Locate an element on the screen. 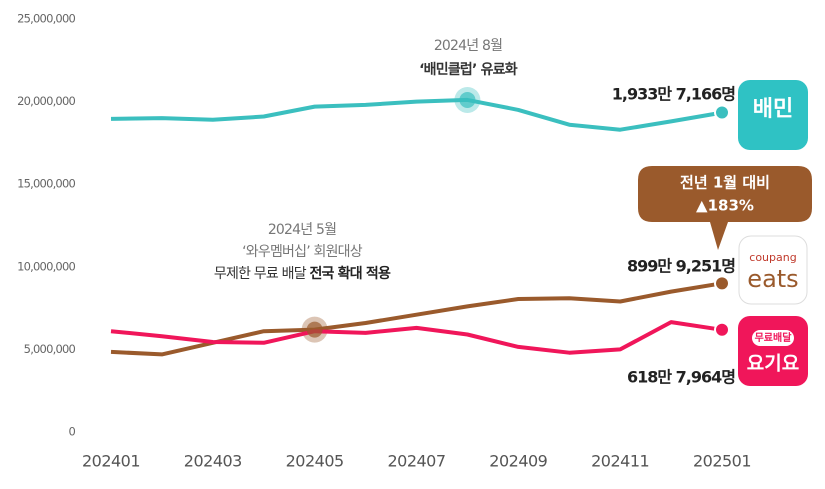 Image resolution: width=825 pixels, height=489 pixels. yogiyo-badge is located at coordinates (773, 338).